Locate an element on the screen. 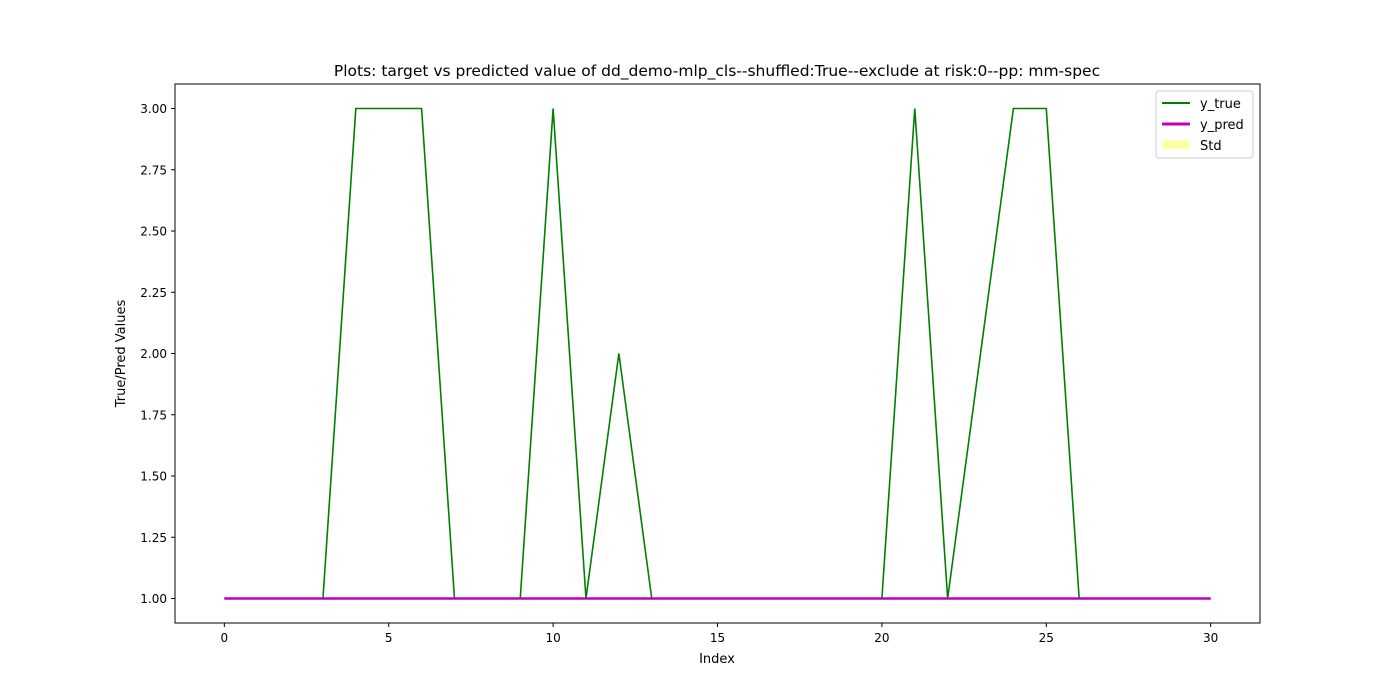 The image size is (1400, 700). x-tick-label: 15 is located at coordinates (717, 638).